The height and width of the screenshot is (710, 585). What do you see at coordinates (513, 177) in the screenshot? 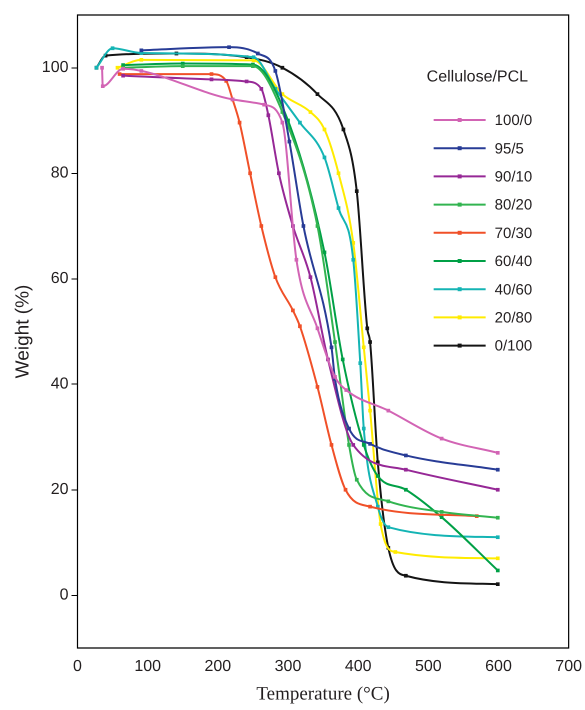
I see `legend-label: 90/10` at bounding box center [513, 177].